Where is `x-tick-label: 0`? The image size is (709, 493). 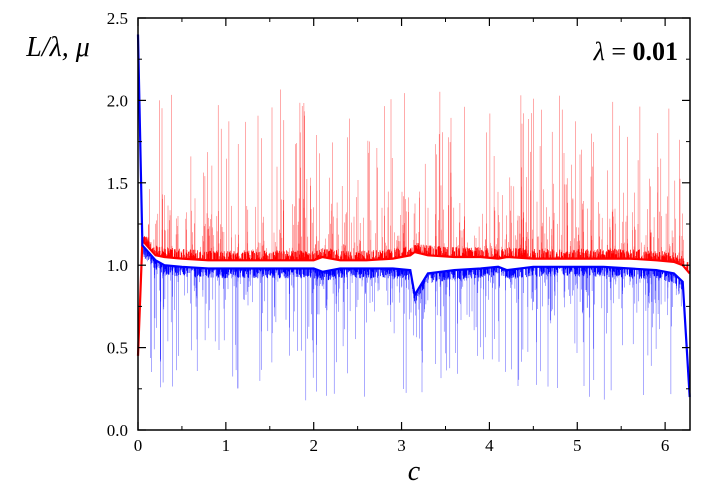
x-tick-label: 0 is located at coordinates (138, 445).